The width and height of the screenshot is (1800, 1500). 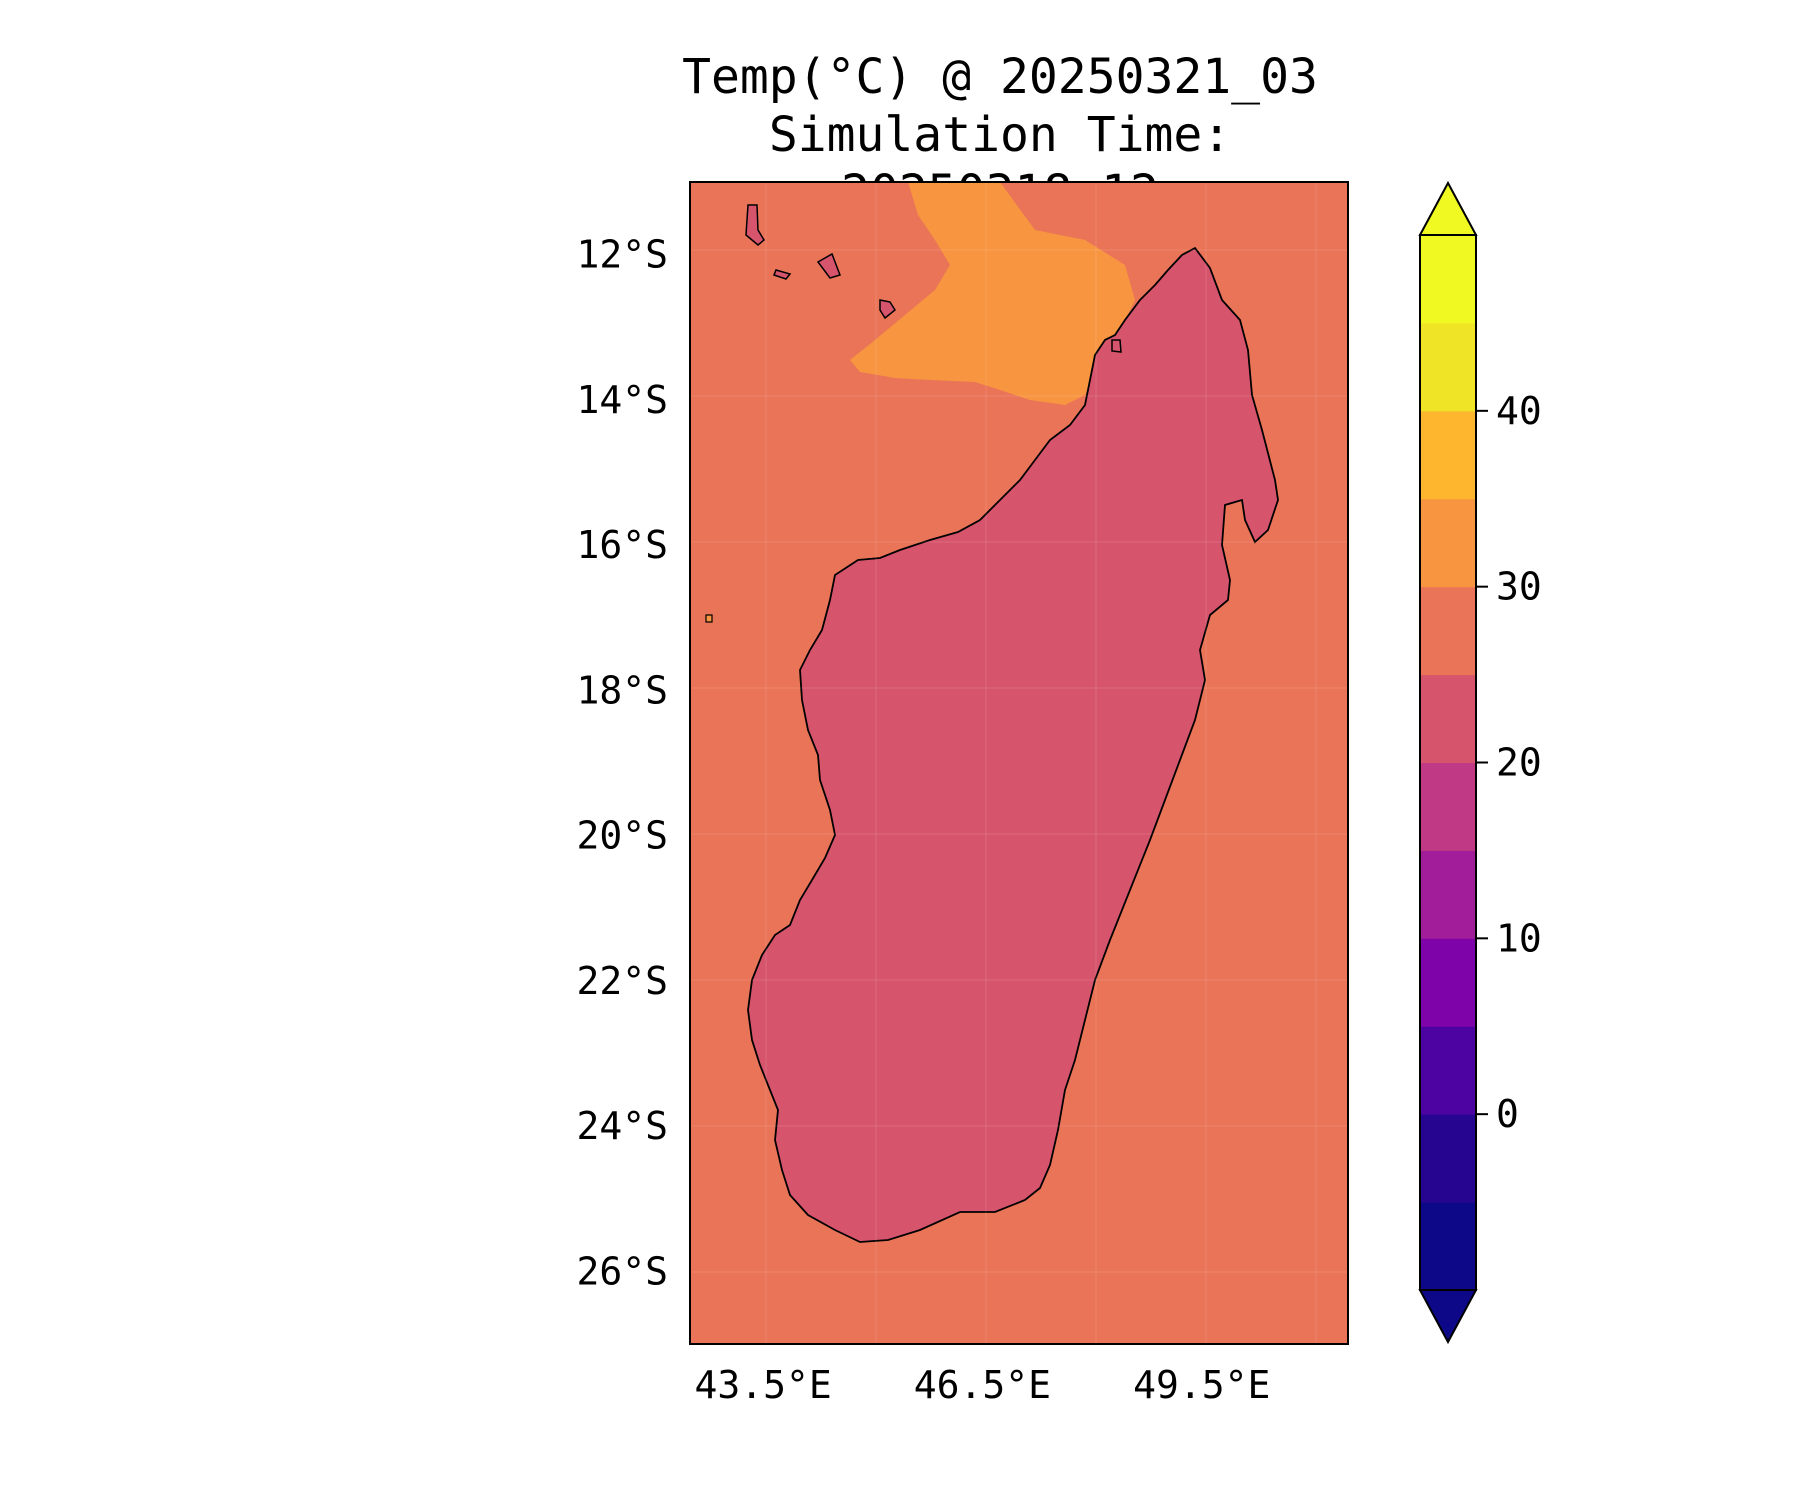 What do you see at coordinates (1000, 77) in the screenshot?
I see `title-line-1: Temp(°C) @ 20250321_03` at bounding box center [1000, 77].